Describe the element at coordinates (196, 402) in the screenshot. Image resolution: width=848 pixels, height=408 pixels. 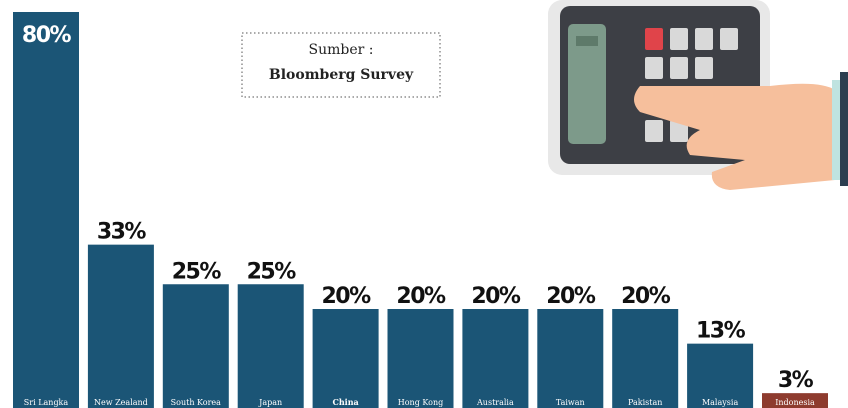
I see `x-tick-label: South Korea` at that location.